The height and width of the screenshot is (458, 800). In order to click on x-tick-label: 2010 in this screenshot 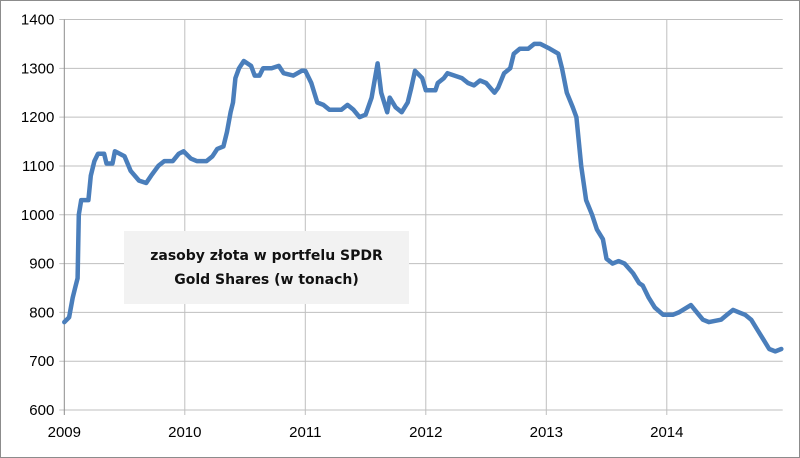, I will do `click(184, 432)`.